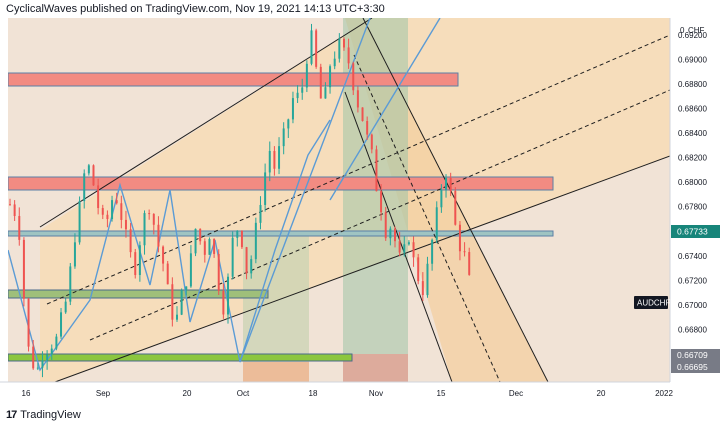 This screenshot has height=427, width=720. What do you see at coordinates (692, 60) in the screenshot?
I see `price-tick-label: 0.69000` at bounding box center [692, 60].